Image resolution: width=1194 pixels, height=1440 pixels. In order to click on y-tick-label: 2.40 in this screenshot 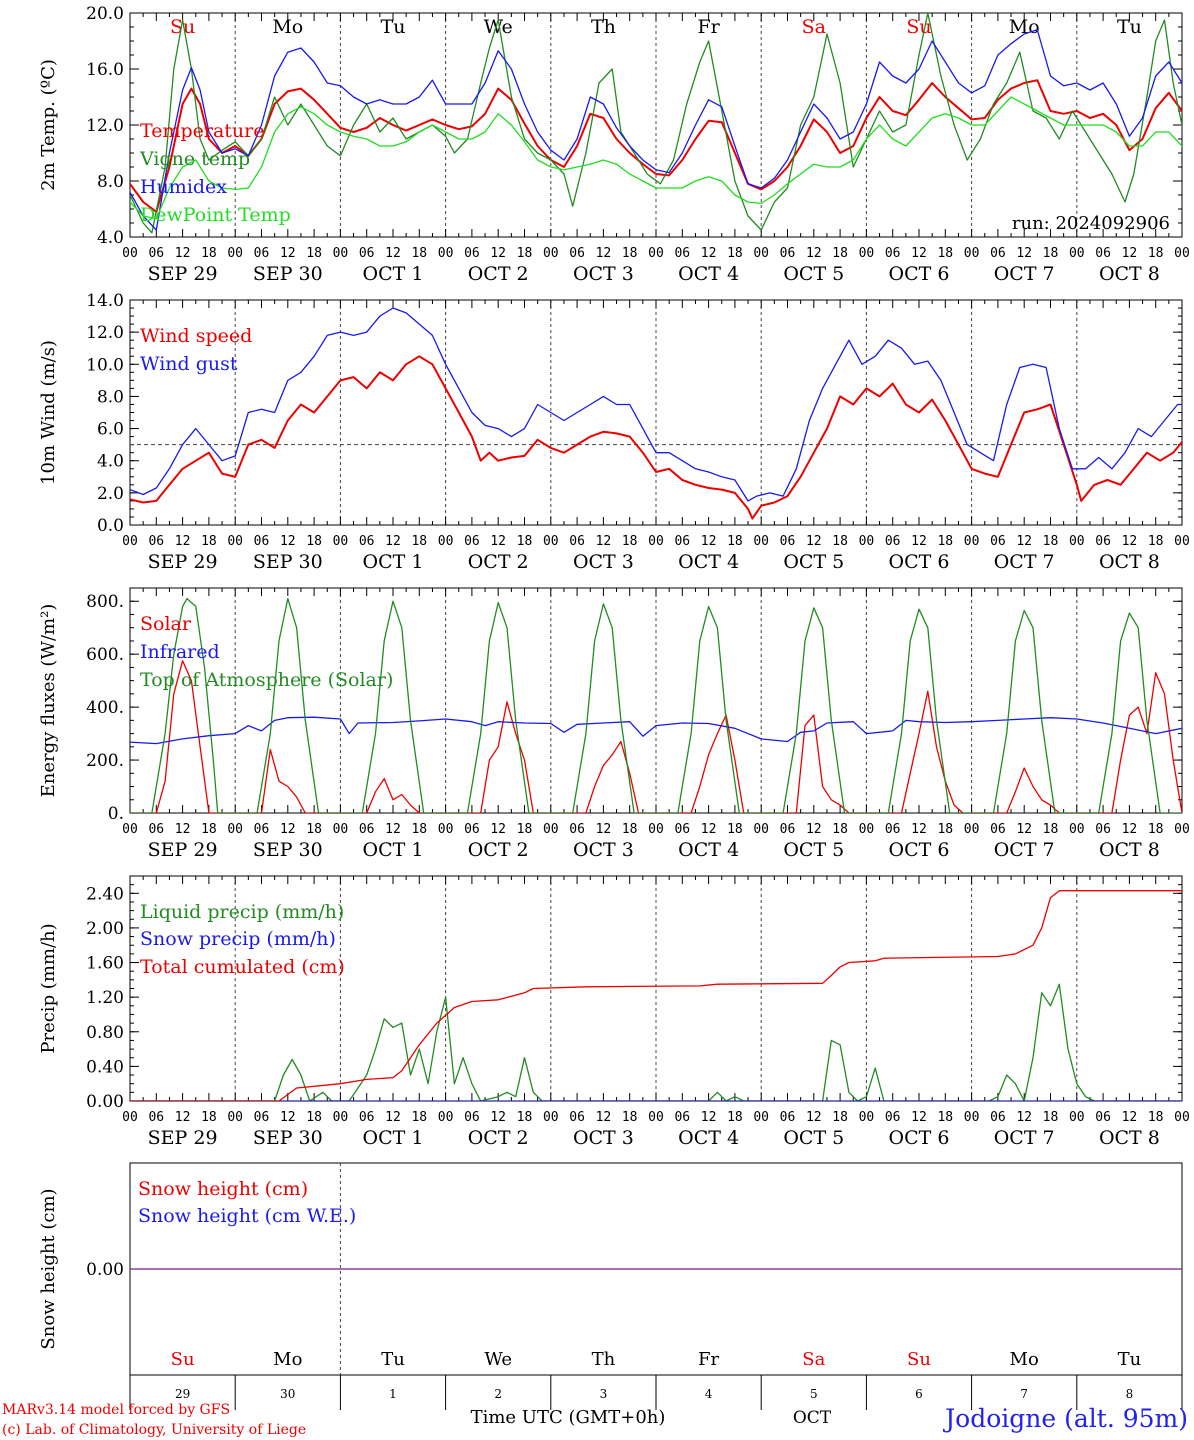, I will do `click(105, 894)`.